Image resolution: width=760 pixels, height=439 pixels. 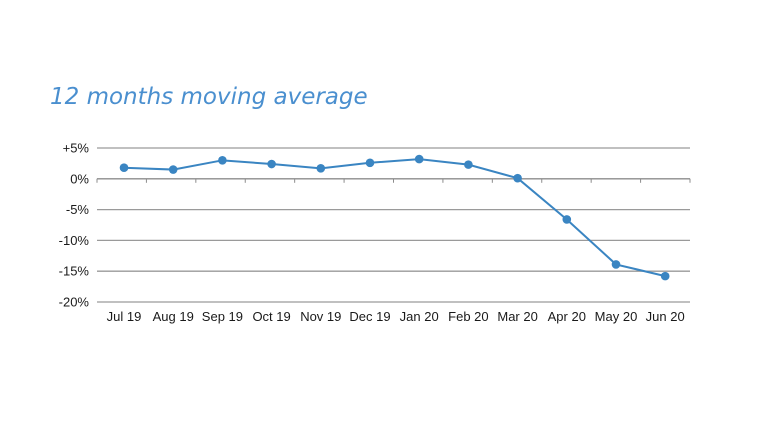 I want to click on x-axis, so click(x=393, y=180).